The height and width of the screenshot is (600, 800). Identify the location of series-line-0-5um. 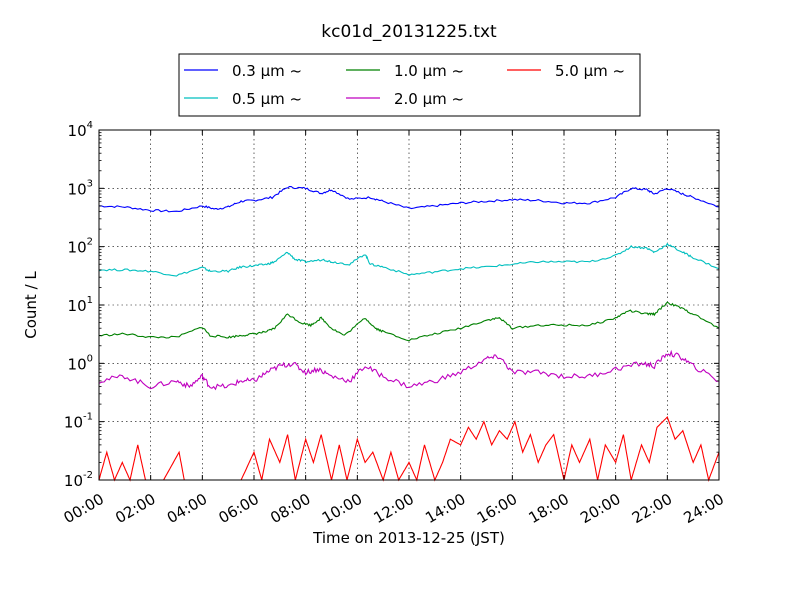
(409, 259).